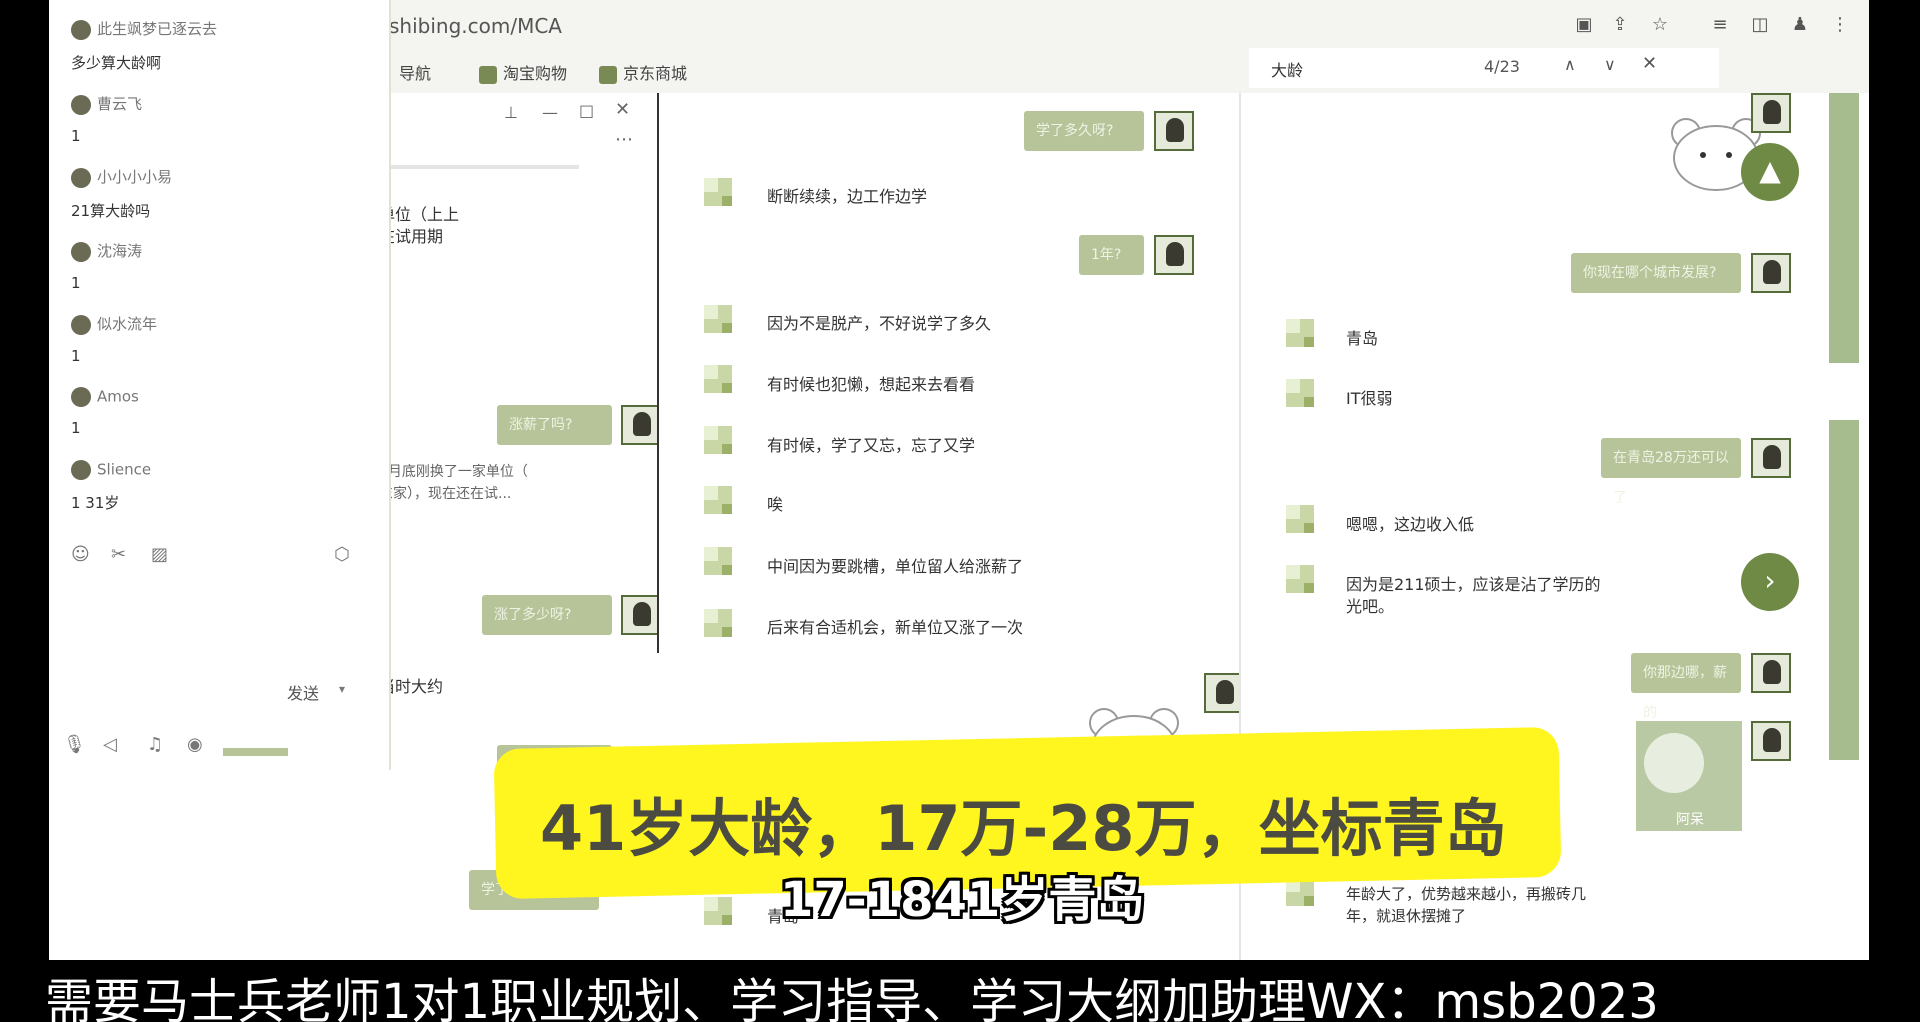  Describe the element at coordinates (1570, 64) in the screenshot. I see `search-prev-icon: ∧` at that location.